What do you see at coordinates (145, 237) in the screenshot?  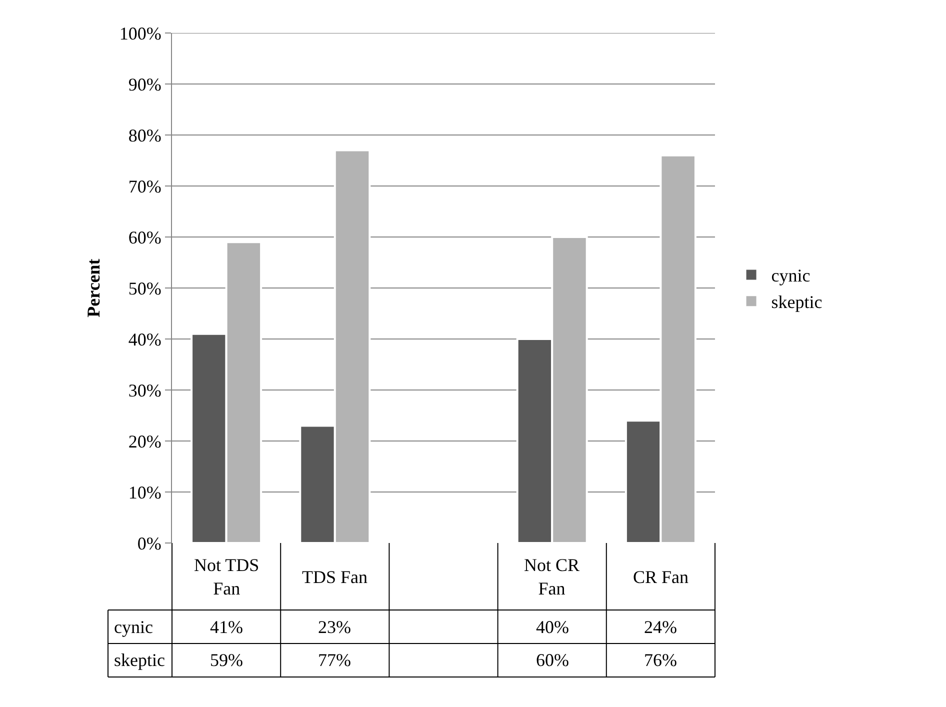 I see `y-tick-label: 60%` at bounding box center [145, 237].